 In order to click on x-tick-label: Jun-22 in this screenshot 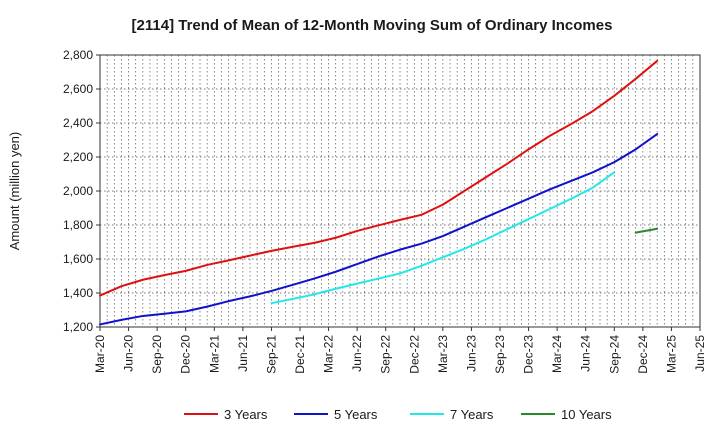, I will do `click(357, 353)`.